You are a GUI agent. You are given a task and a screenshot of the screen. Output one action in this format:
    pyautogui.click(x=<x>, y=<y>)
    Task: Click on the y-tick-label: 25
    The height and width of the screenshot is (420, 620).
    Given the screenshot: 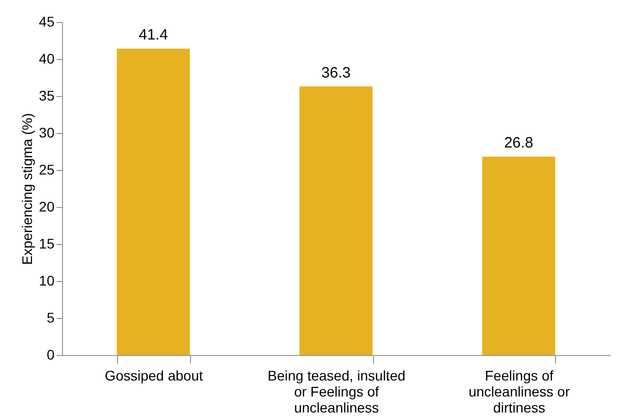 What is the action you would take?
    pyautogui.click(x=46, y=170)
    